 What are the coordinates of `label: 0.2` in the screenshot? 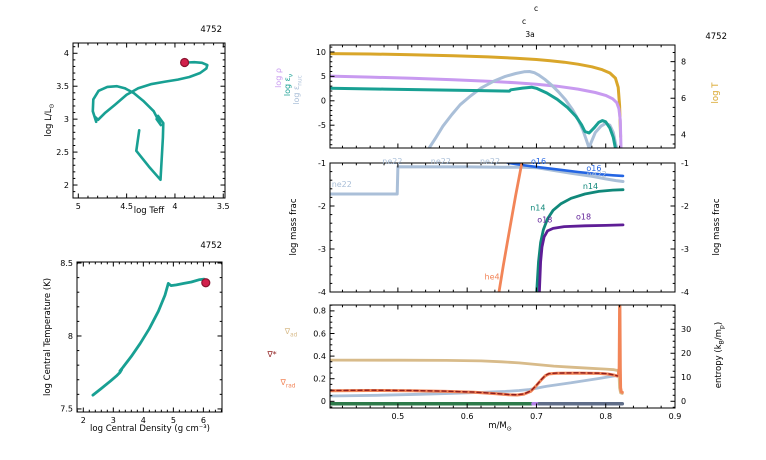 It's located at (319, 379).